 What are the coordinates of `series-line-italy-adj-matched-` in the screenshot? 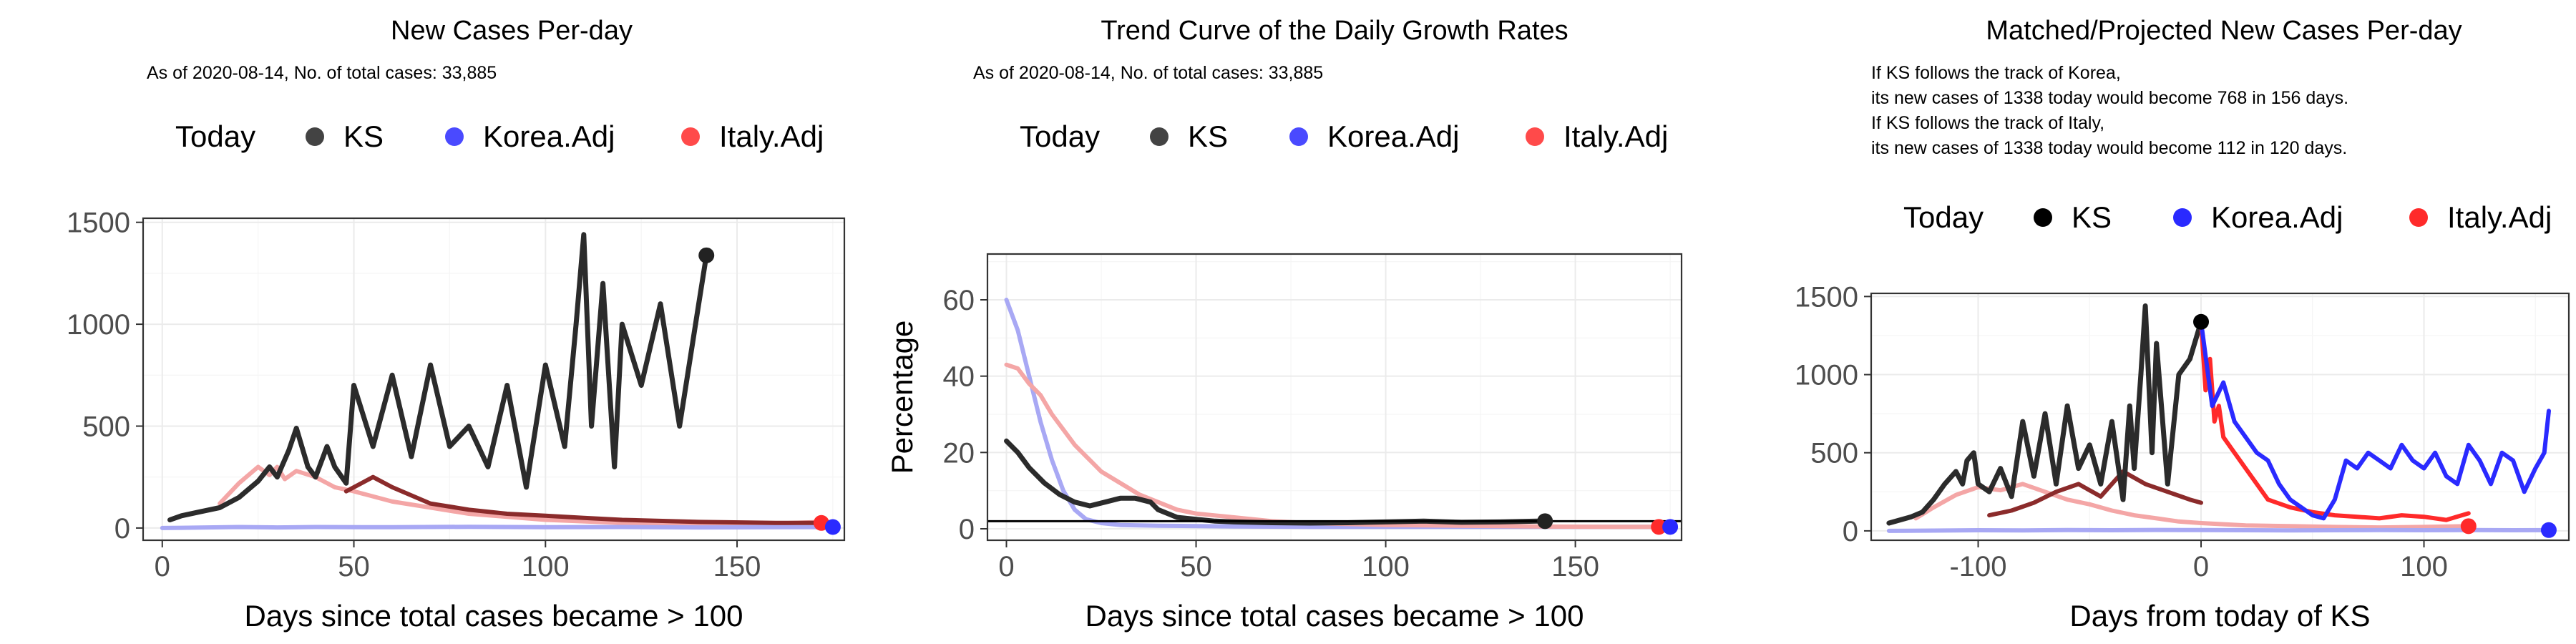 It's located at (2095, 493).